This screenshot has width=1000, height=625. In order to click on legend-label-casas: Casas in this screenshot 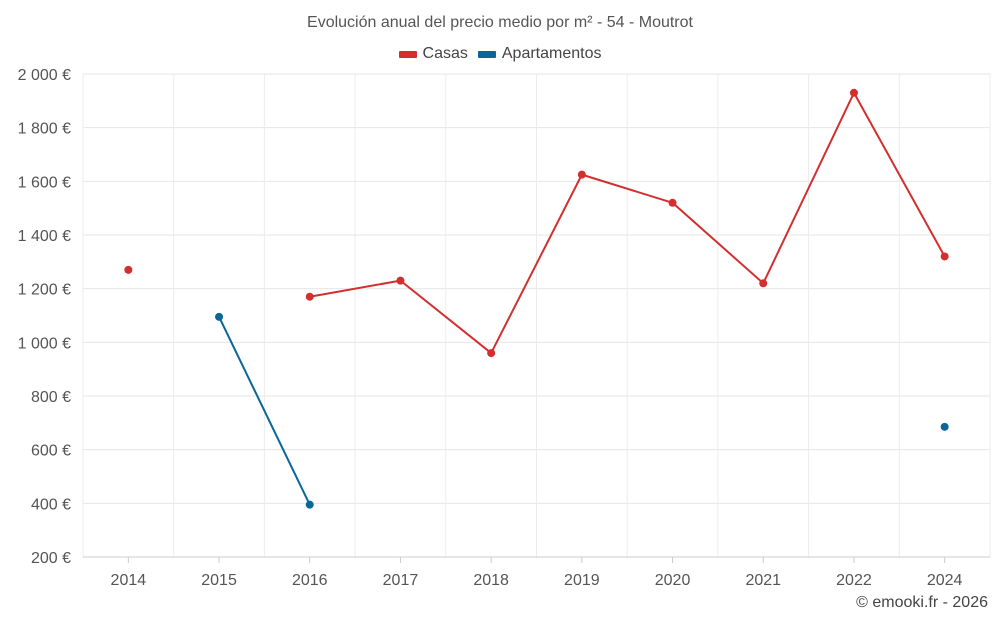, I will do `click(445, 53)`.